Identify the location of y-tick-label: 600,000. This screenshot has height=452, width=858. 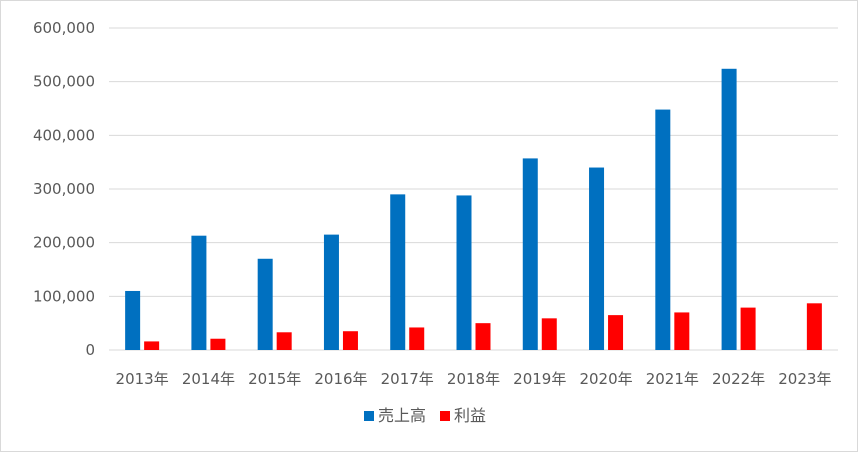
(64, 28).